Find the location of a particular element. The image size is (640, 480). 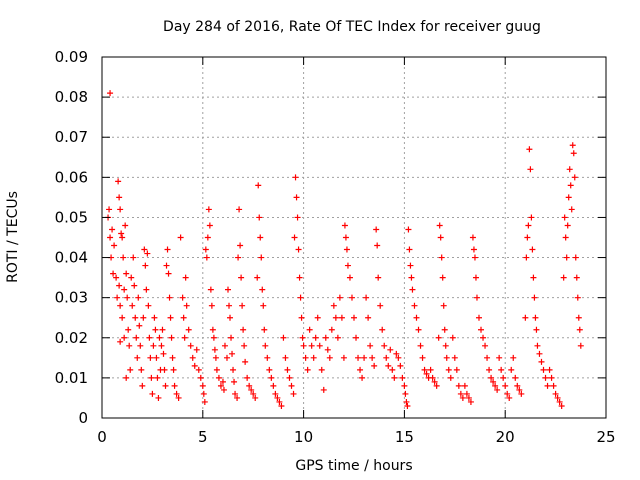

x-tick-label: 15 is located at coordinates (404, 437).